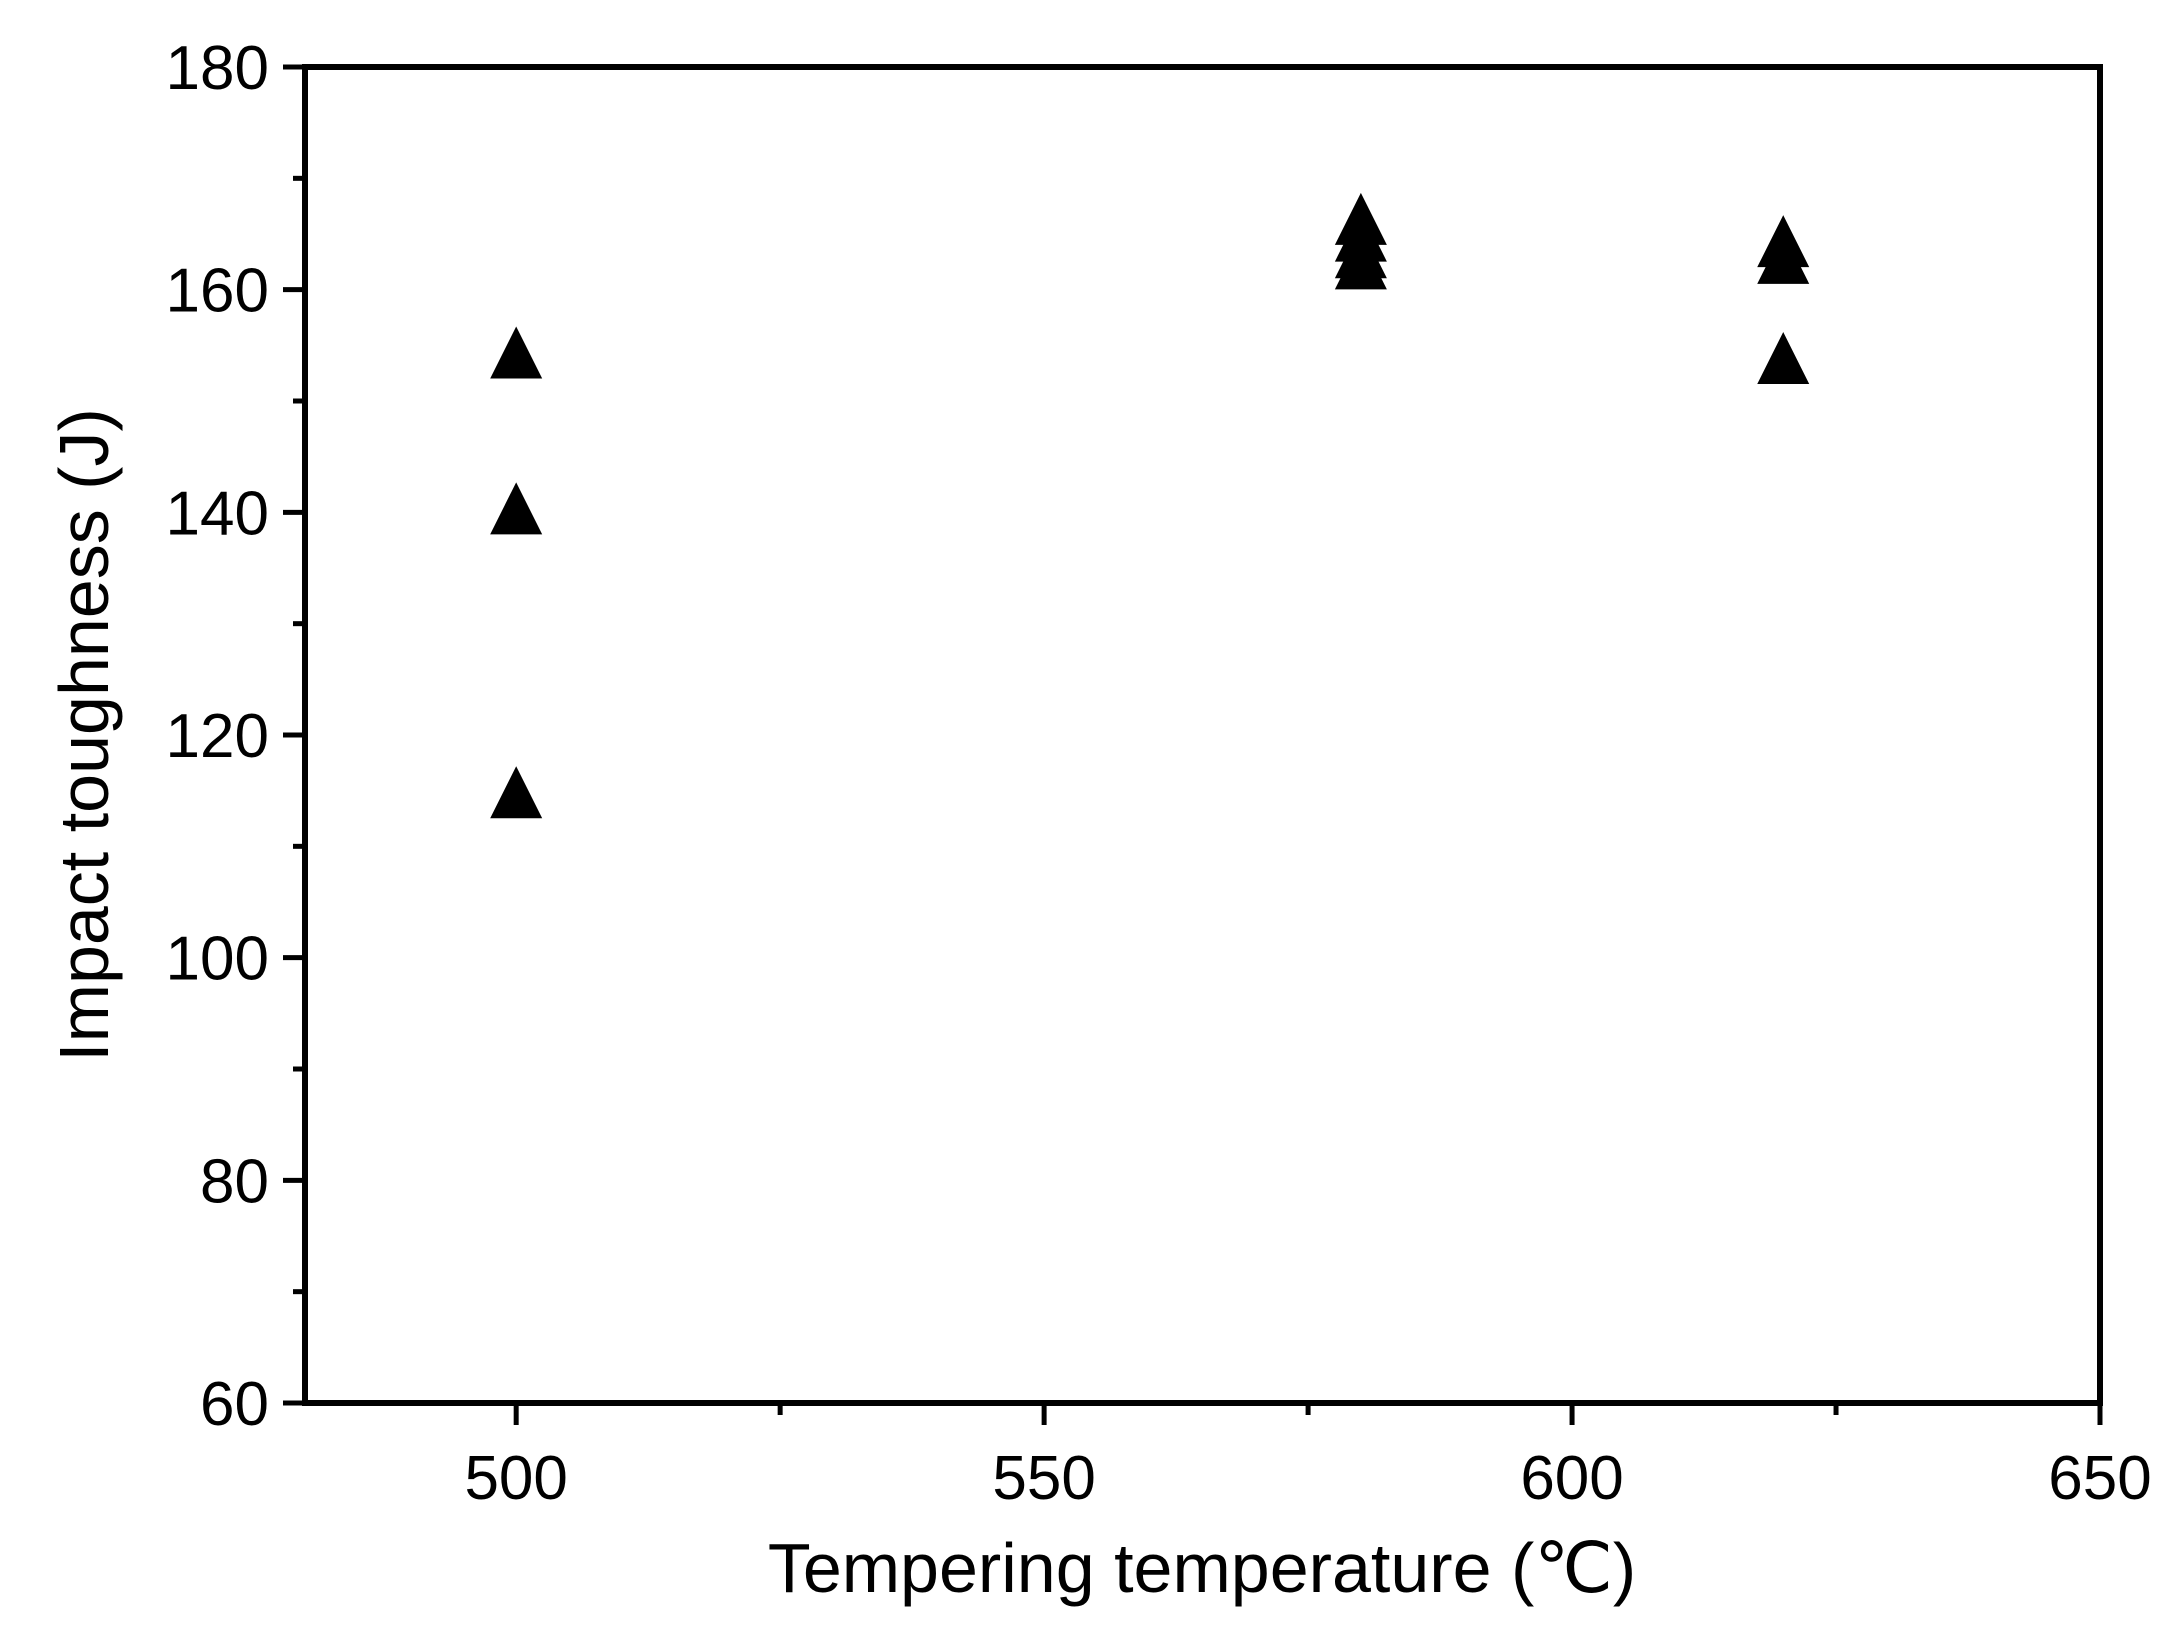  I want to click on x-tick-label: 550, so click(1043, 1478).